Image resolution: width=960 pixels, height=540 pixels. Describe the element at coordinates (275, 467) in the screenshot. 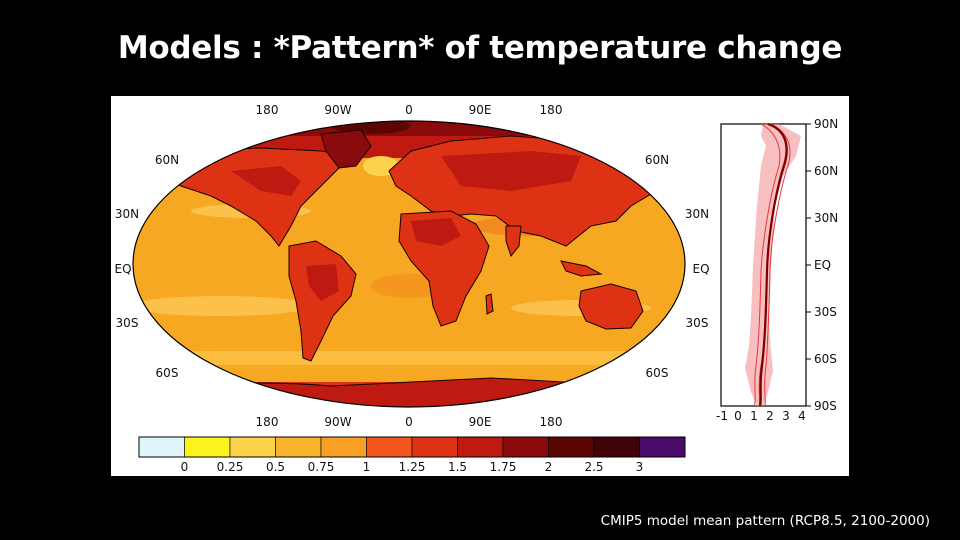

I see `colorbar-tick-label: 0.5` at that location.